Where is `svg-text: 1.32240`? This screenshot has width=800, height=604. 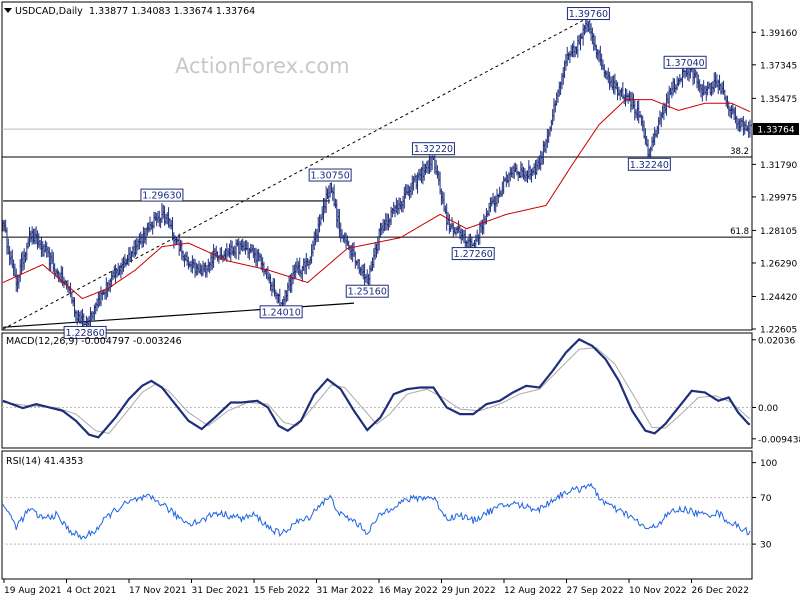
svg-text: 1.32240 is located at coordinates (649, 165).